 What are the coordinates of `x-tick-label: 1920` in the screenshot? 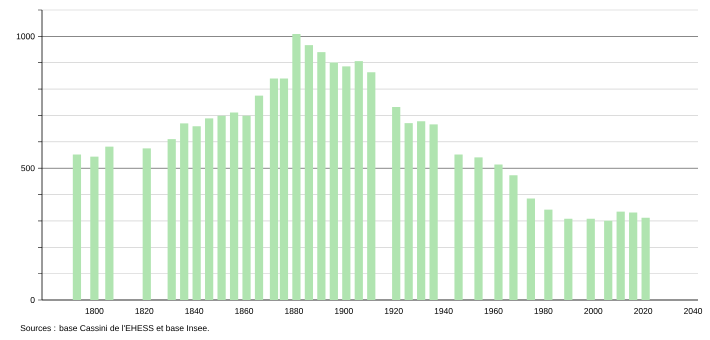 It's located at (393, 311).